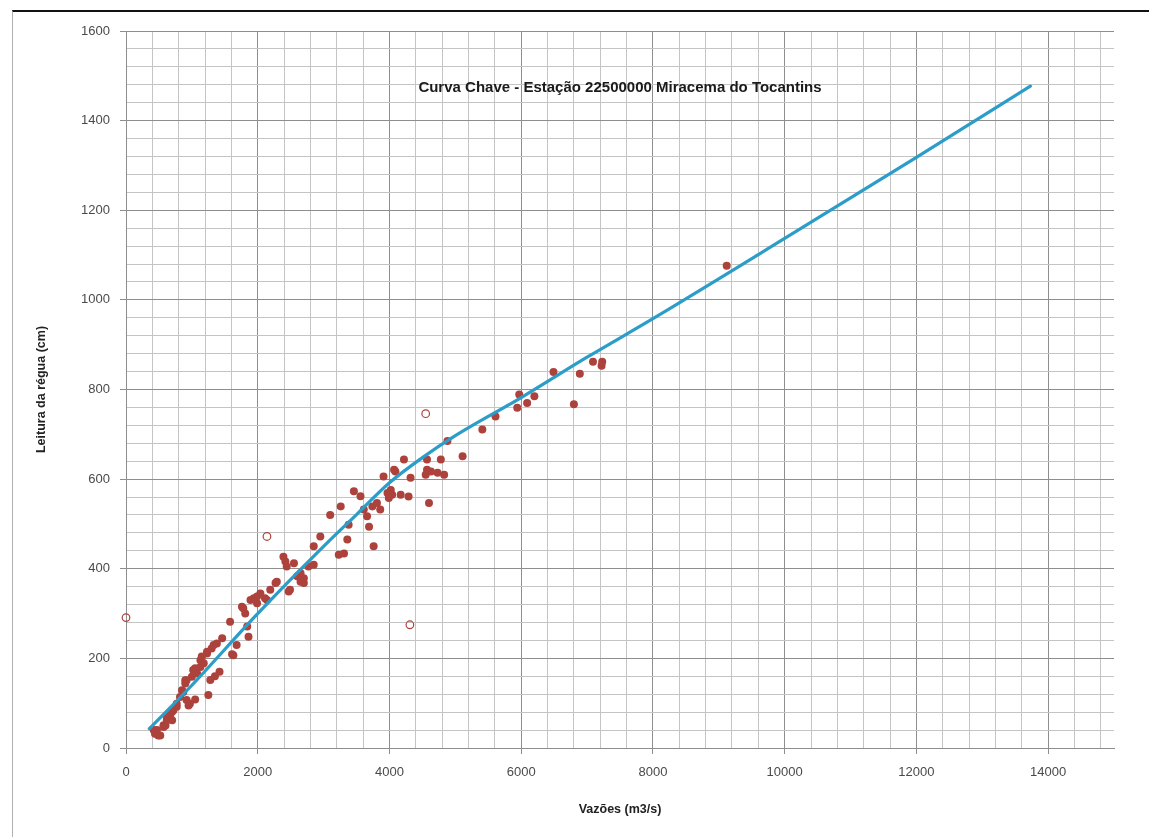  What do you see at coordinates (389, 772) in the screenshot?
I see `x-tick-label: 4000` at bounding box center [389, 772].